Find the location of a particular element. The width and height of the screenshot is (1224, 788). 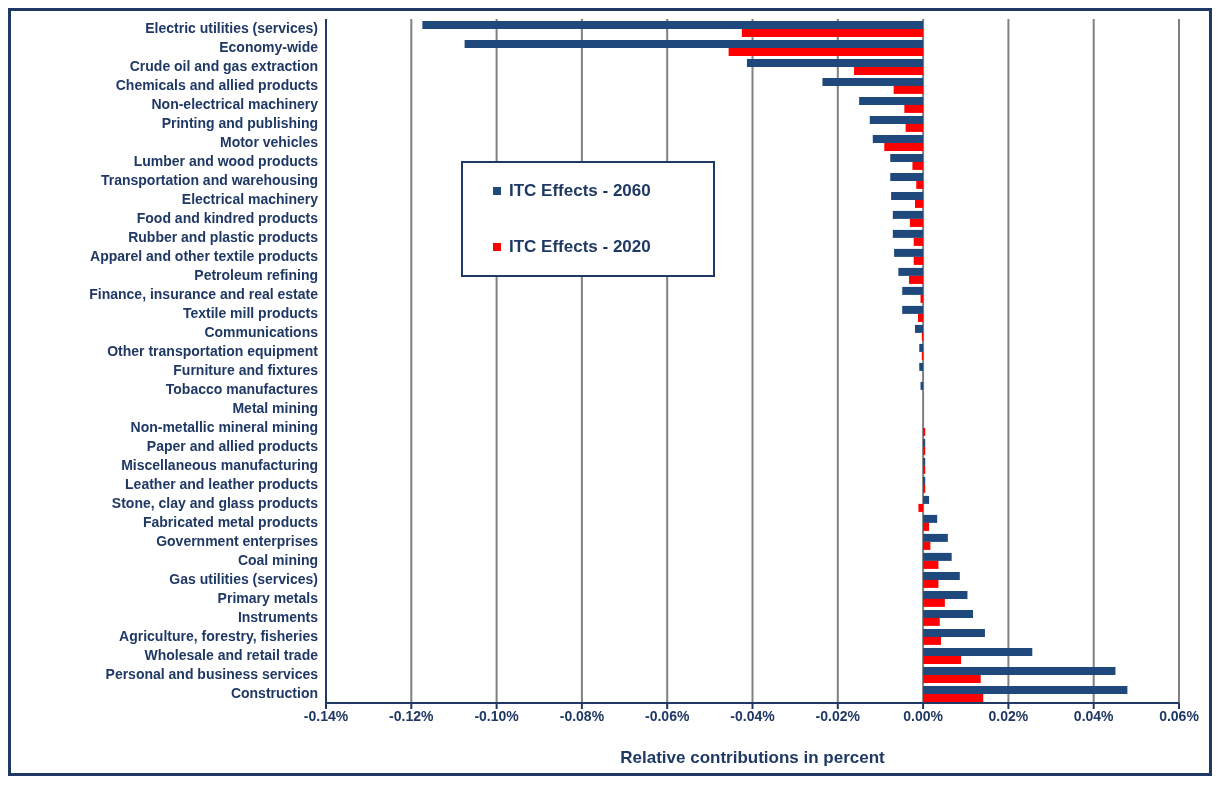

y-tick-label: Miscellaneous manufacturing is located at coordinates (219, 465).